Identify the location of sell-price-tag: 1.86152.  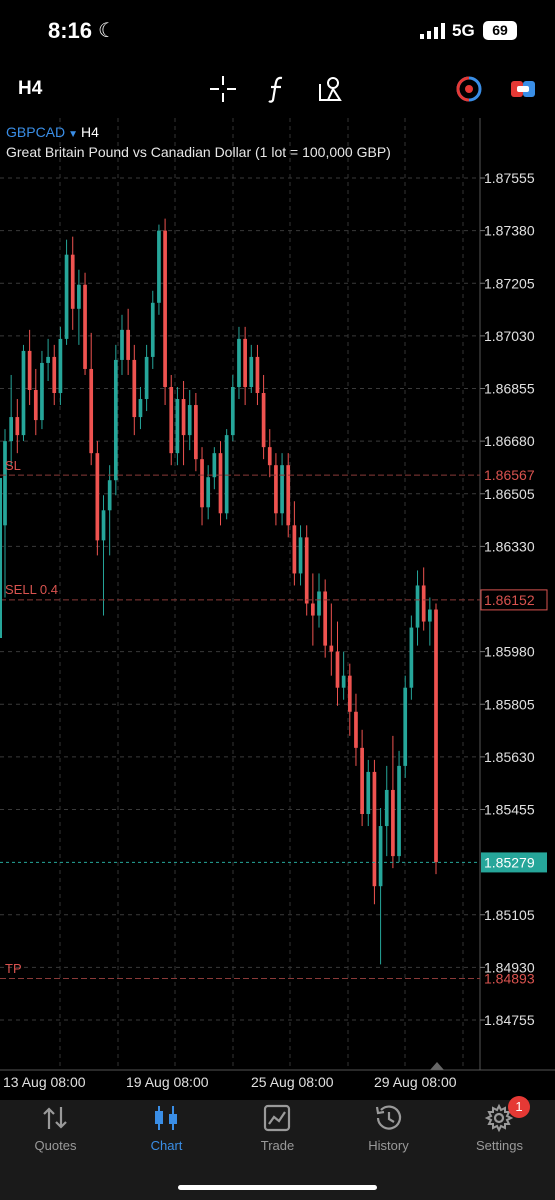
(509, 600).